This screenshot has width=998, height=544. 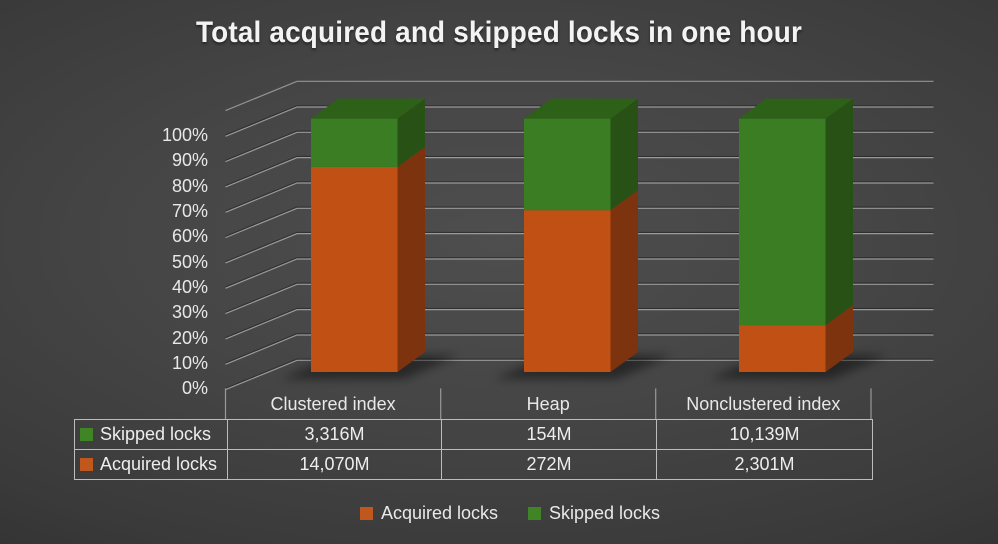 I want to click on bar-nonclustered-index, so click(x=798, y=238).